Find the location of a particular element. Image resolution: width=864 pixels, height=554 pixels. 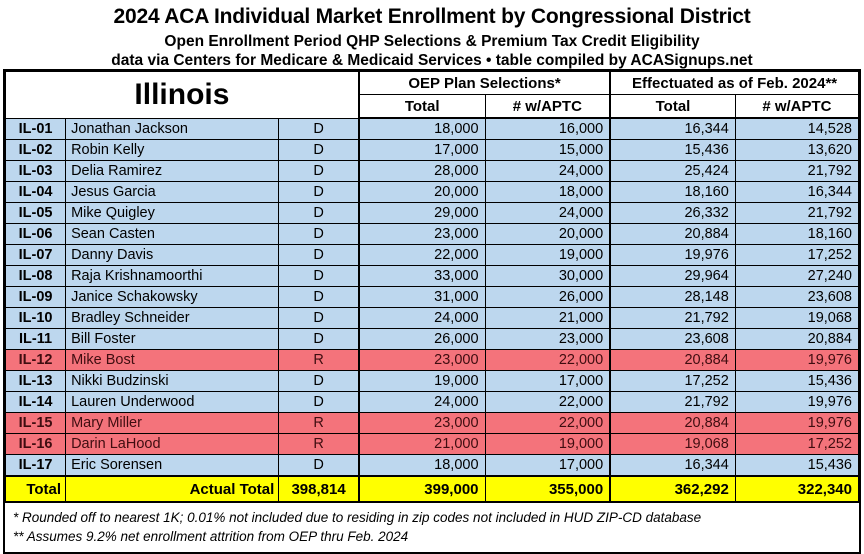

actual-total-label-cell: Actual Total is located at coordinates (172, 489).